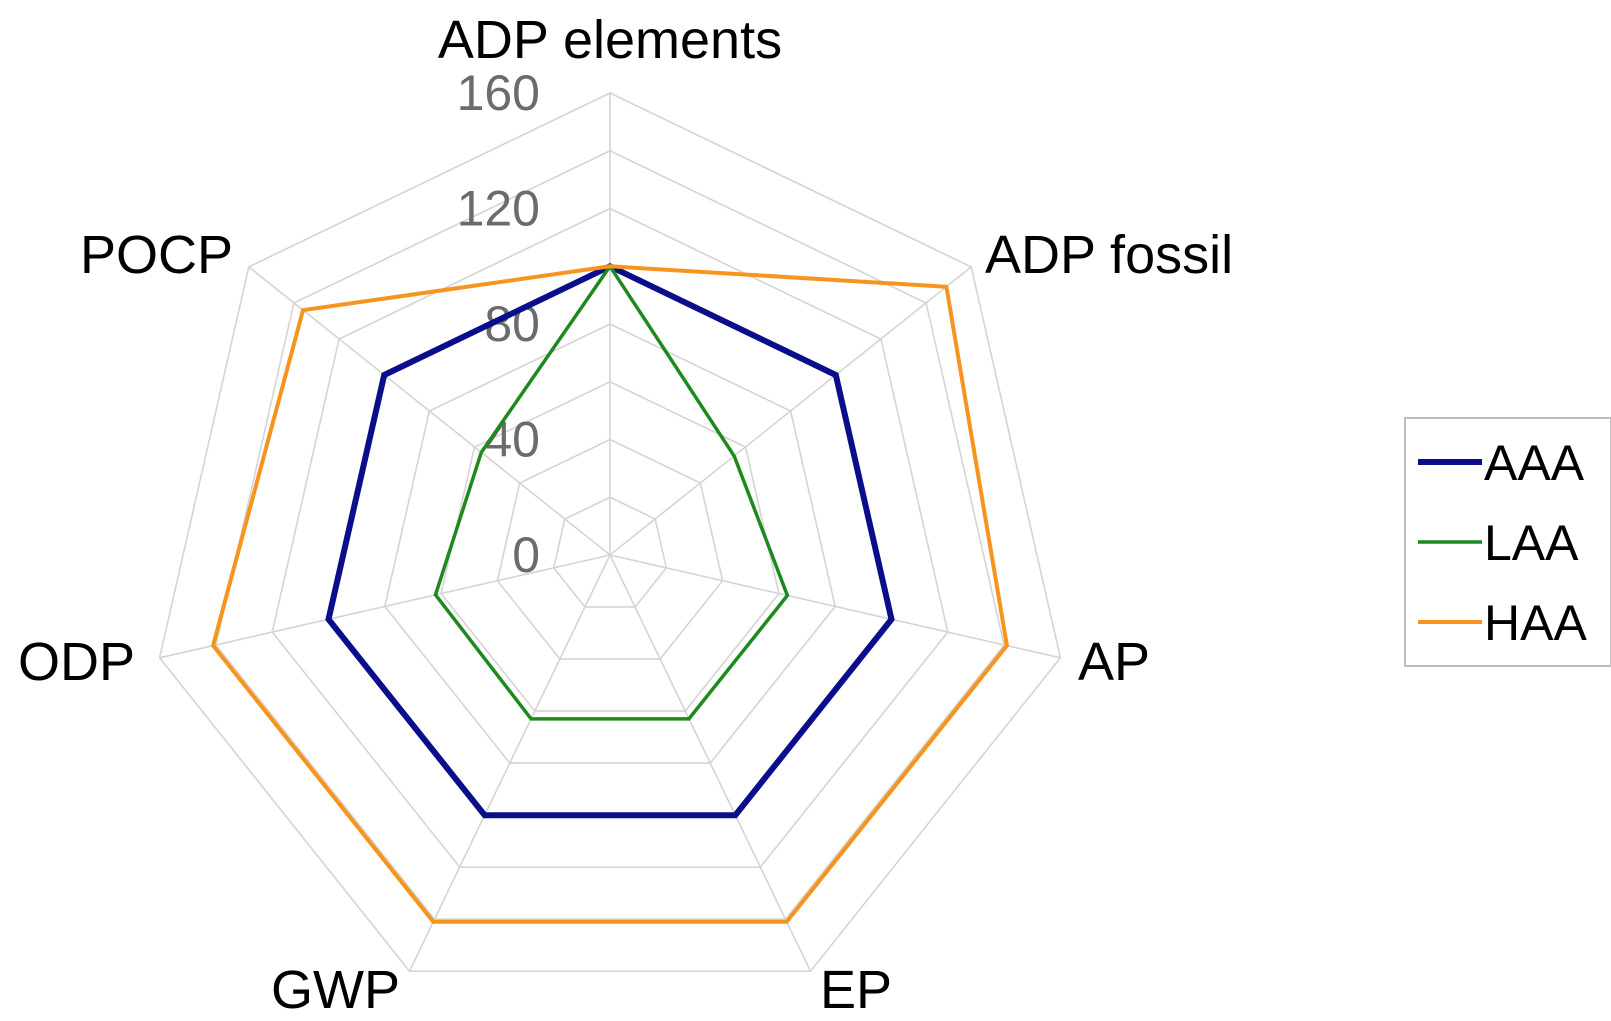 This screenshot has width=1611, height=1021. I want to click on axis-label-odp: ODP, so click(76, 662).